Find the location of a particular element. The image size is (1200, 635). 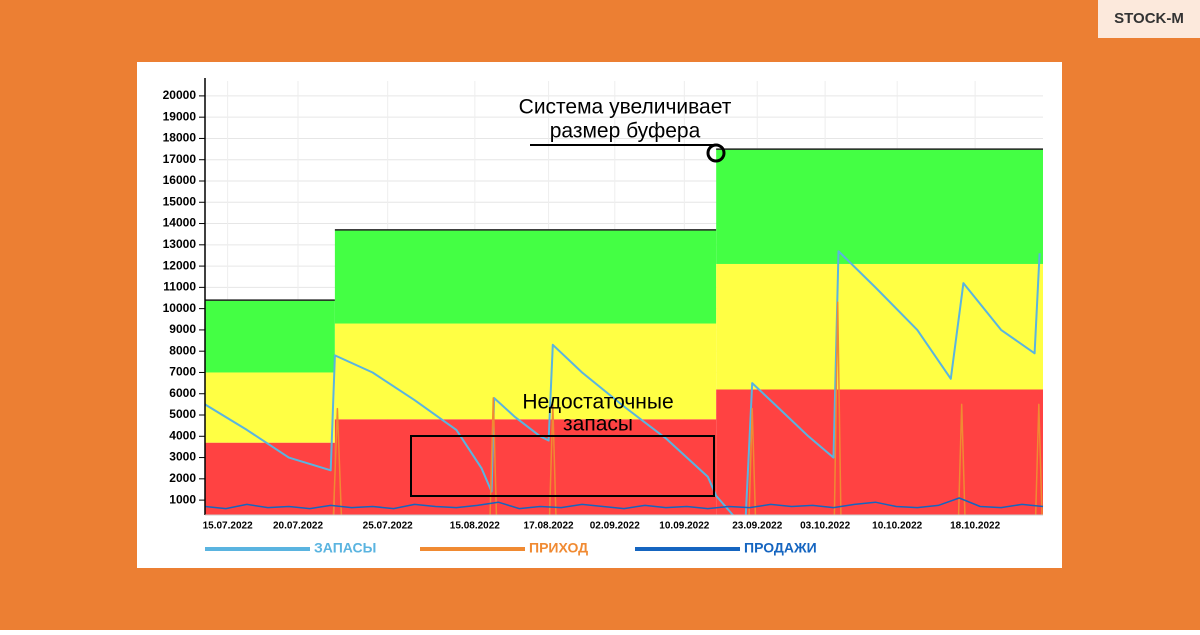

y-tick-label: 5000 is located at coordinates (182, 414).